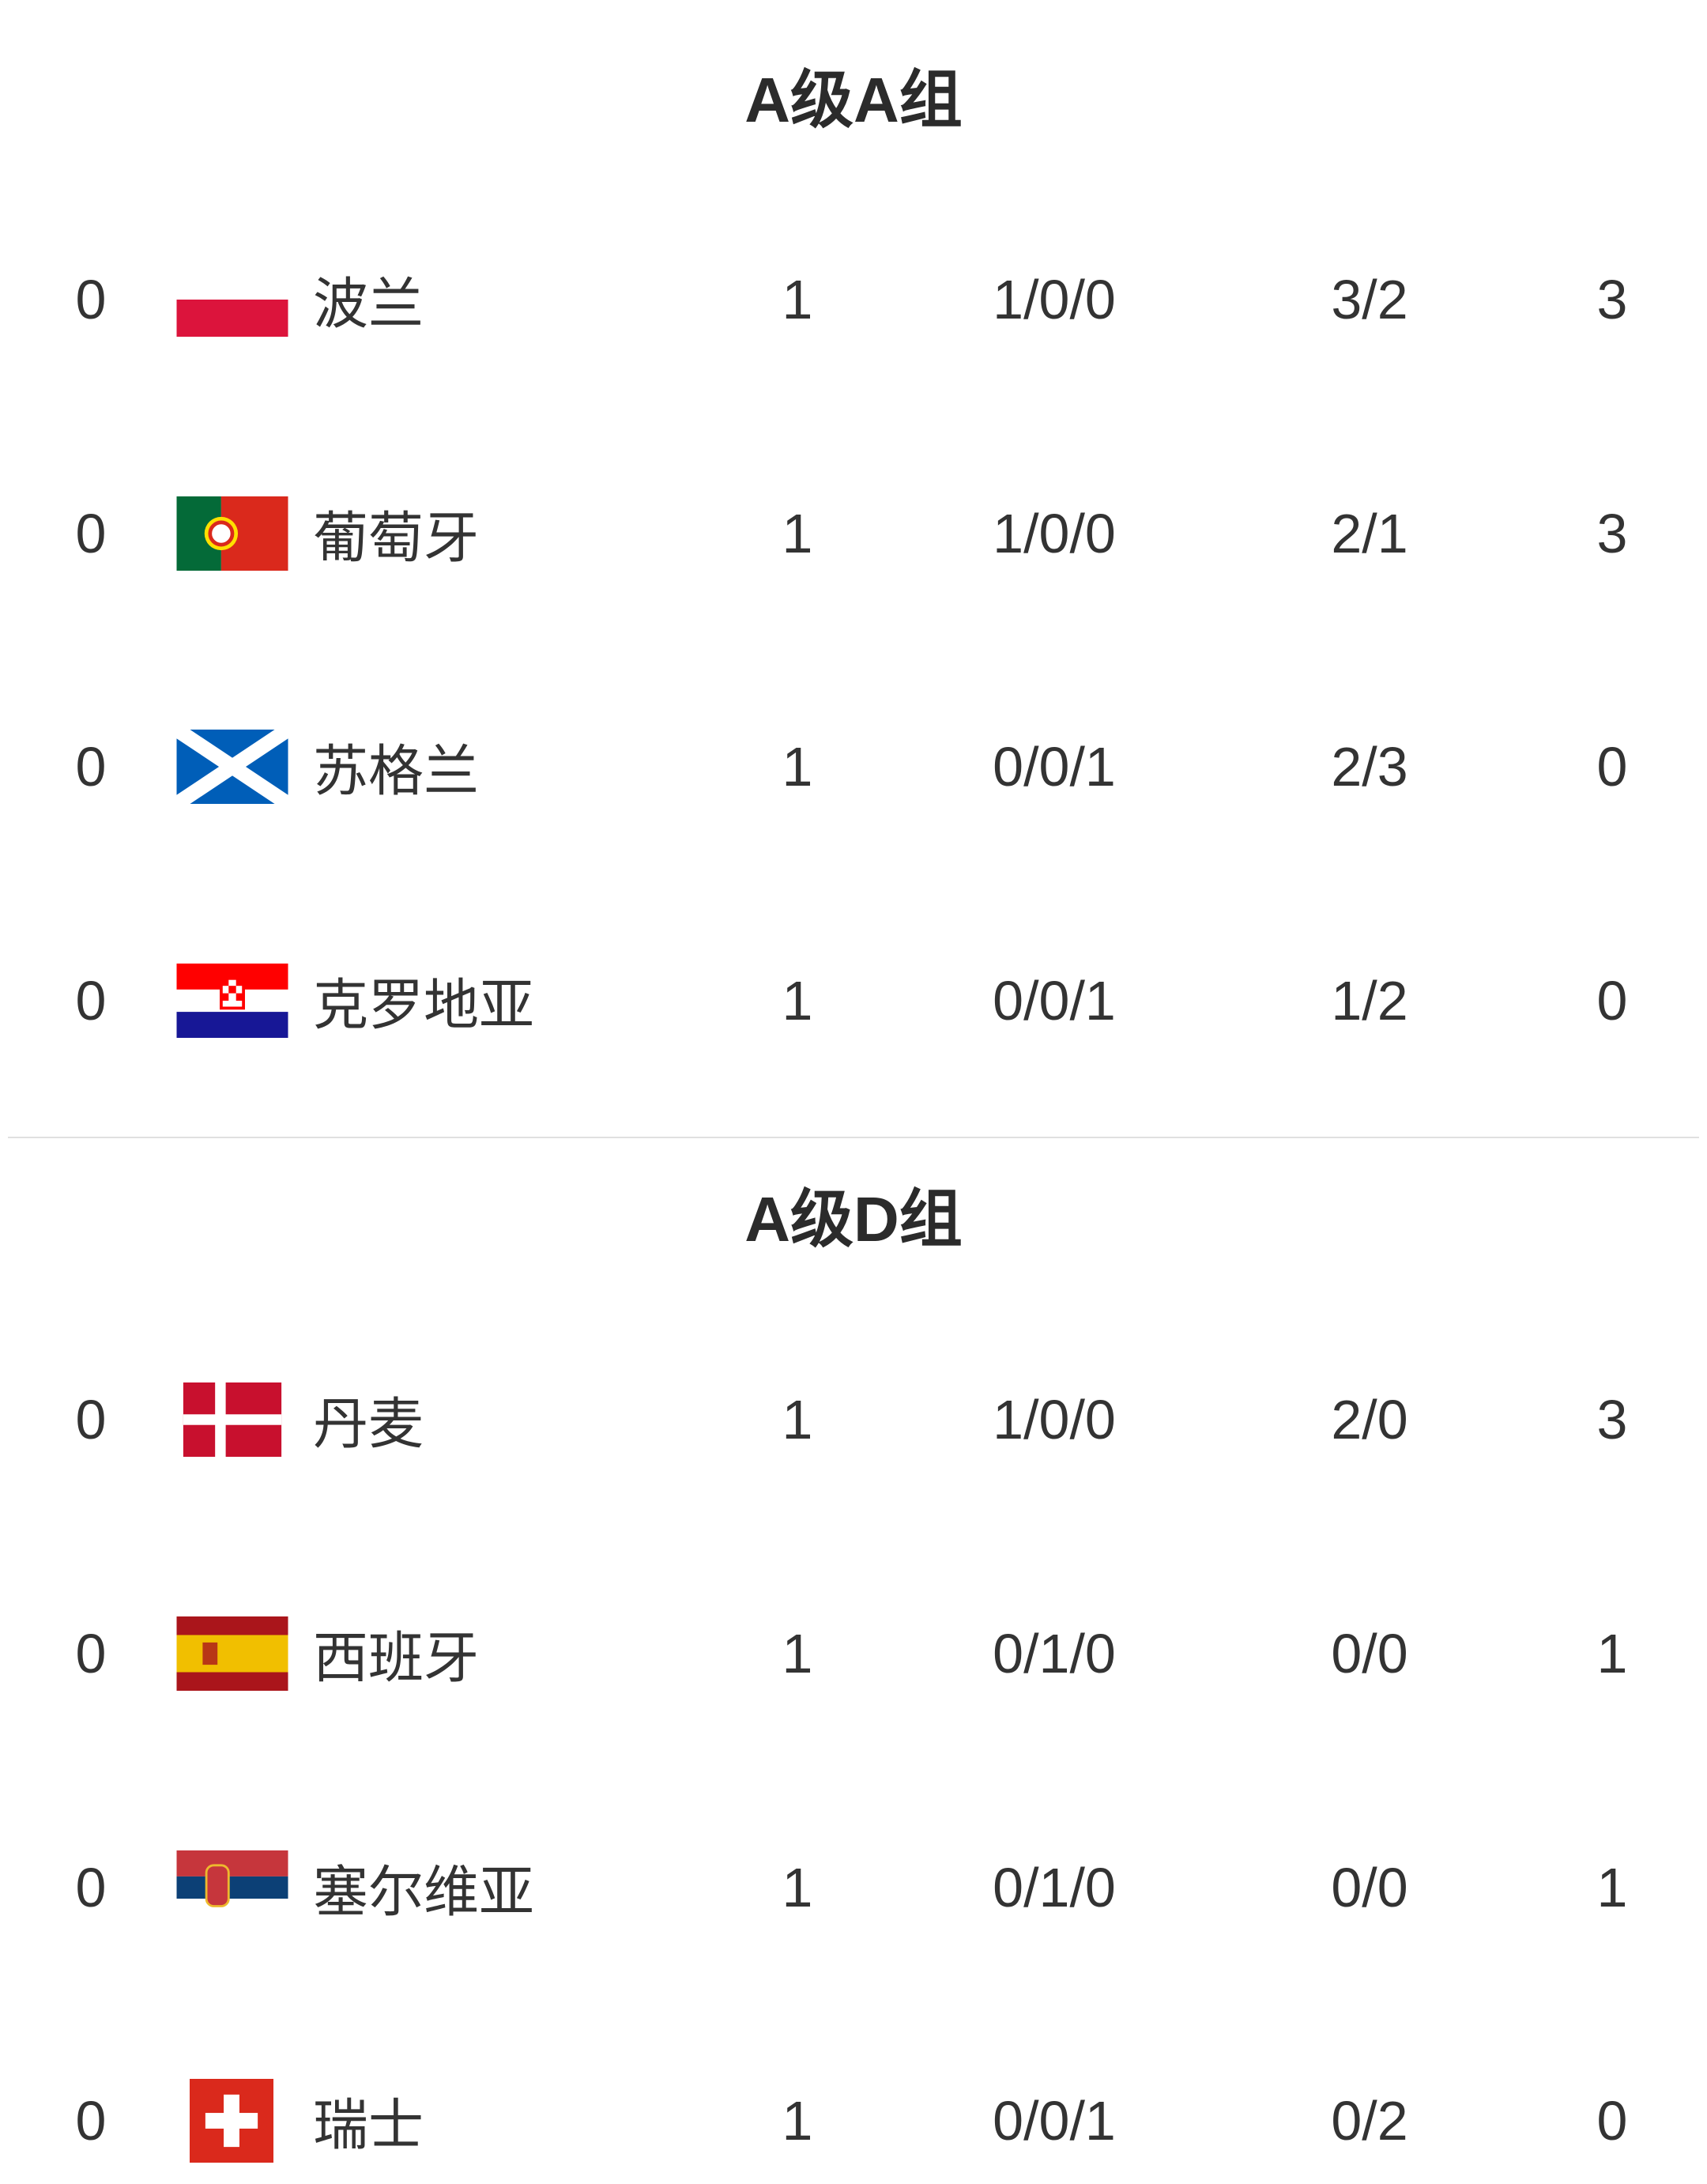 Image resolution: width=1707 pixels, height=2184 pixels. What do you see at coordinates (232, 533) in the screenshot?
I see `portugal-flag-icon` at bounding box center [232, 533].